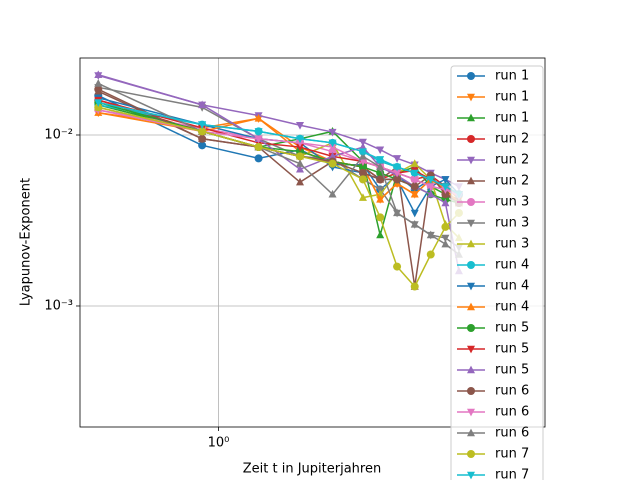 The height and width of the screenshot is (480, 640). Describe the element at coordinates (312, 469) in the screenshot. I see `x-axis-label: Zeit t in Jupiterjahren` at that location.